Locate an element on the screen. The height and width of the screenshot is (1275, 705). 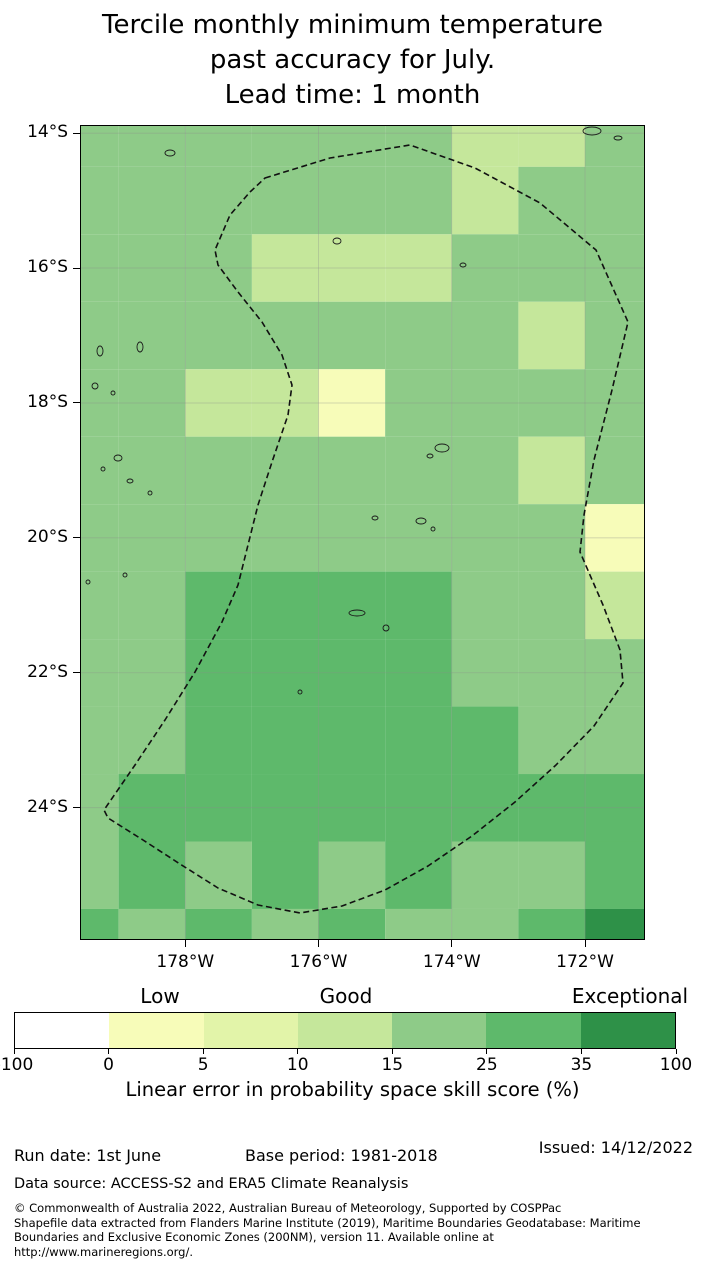
lat-tick-label: 24°S is located at coordinates (47, 806).